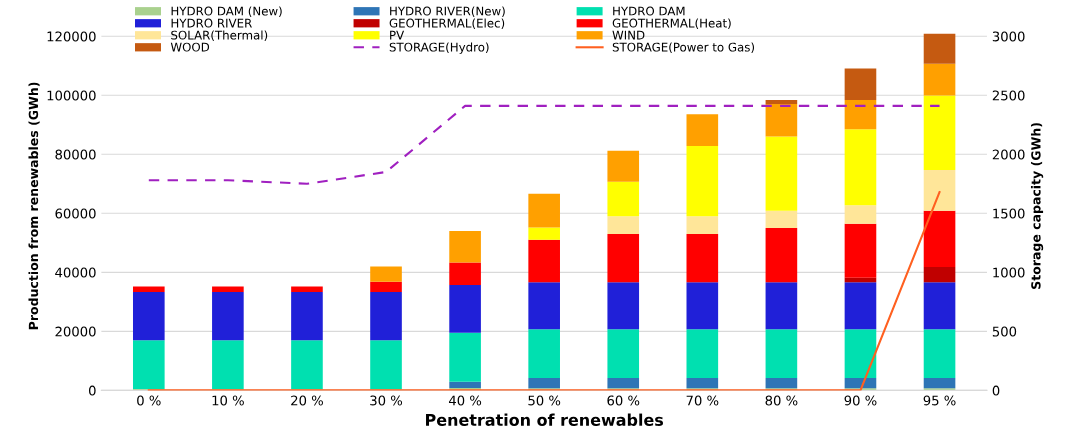 Image resolution: width=1067 pixels, height=429 pixels. What do you see at coordinates (939, 400) in the screenshot?
I see `x-tick-label: 95 %` at bounding box center [939, 400].